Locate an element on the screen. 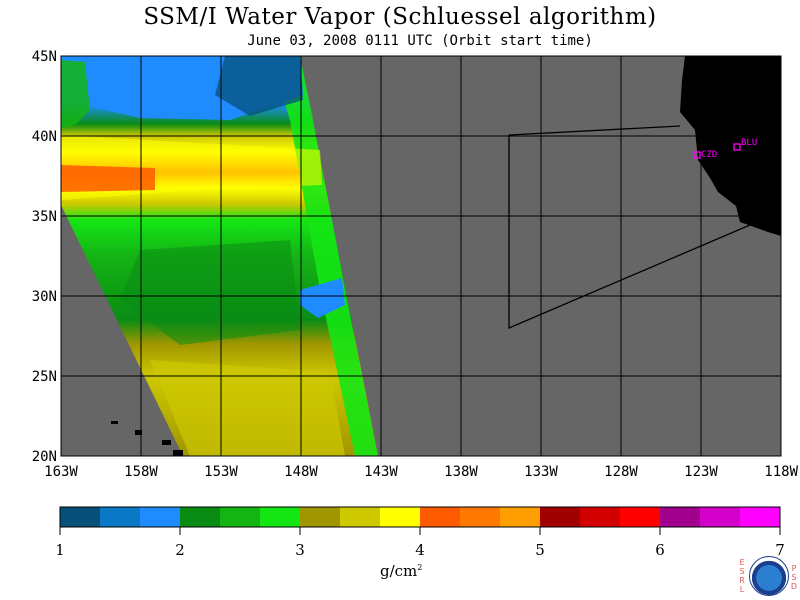  station-marker-czd is located at coordinates (697, 155).